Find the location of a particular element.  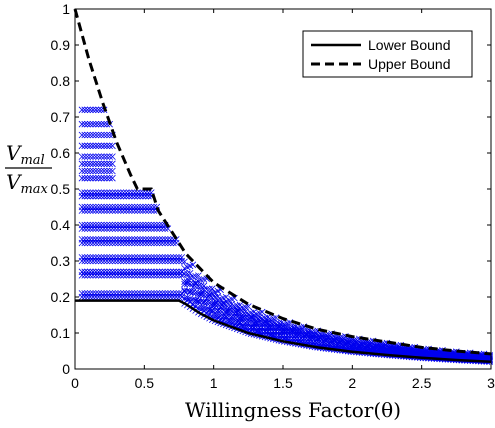

y-tick-label: 0.8 is located at coordinates (61, 81).